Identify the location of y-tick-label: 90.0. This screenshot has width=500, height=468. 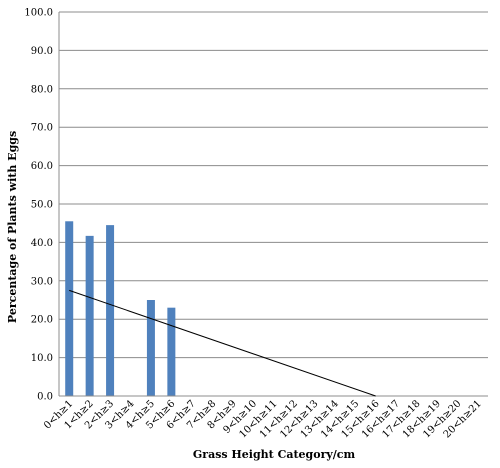
(42, 51).